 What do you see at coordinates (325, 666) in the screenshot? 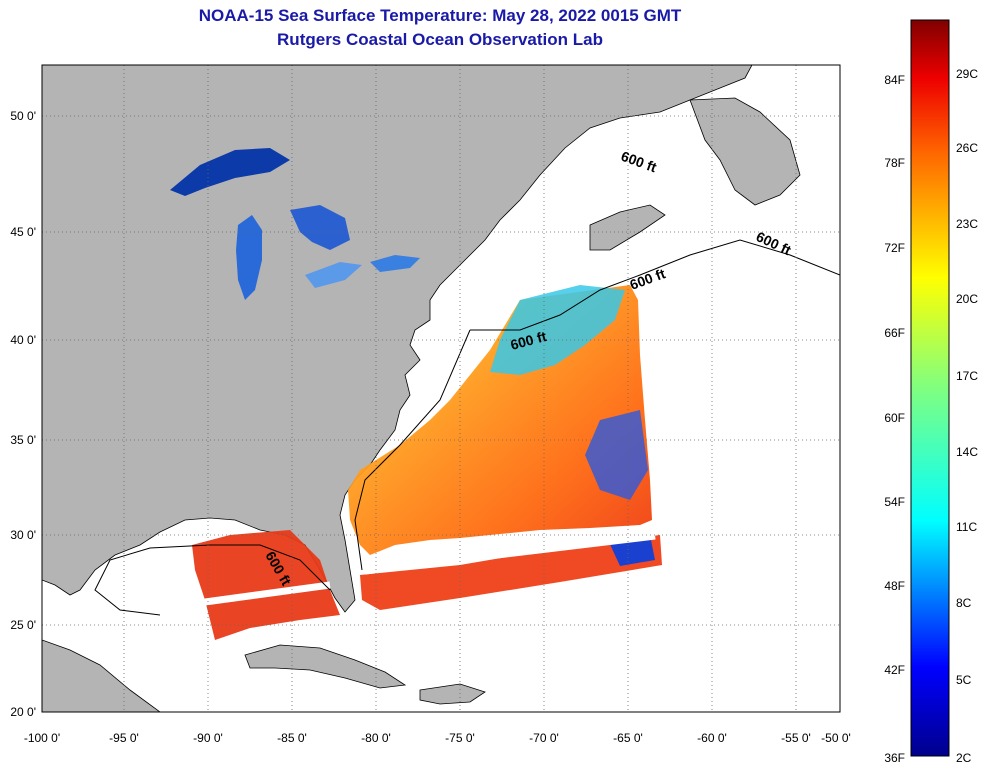
I see `cuba` at bounding box center [325, 666].